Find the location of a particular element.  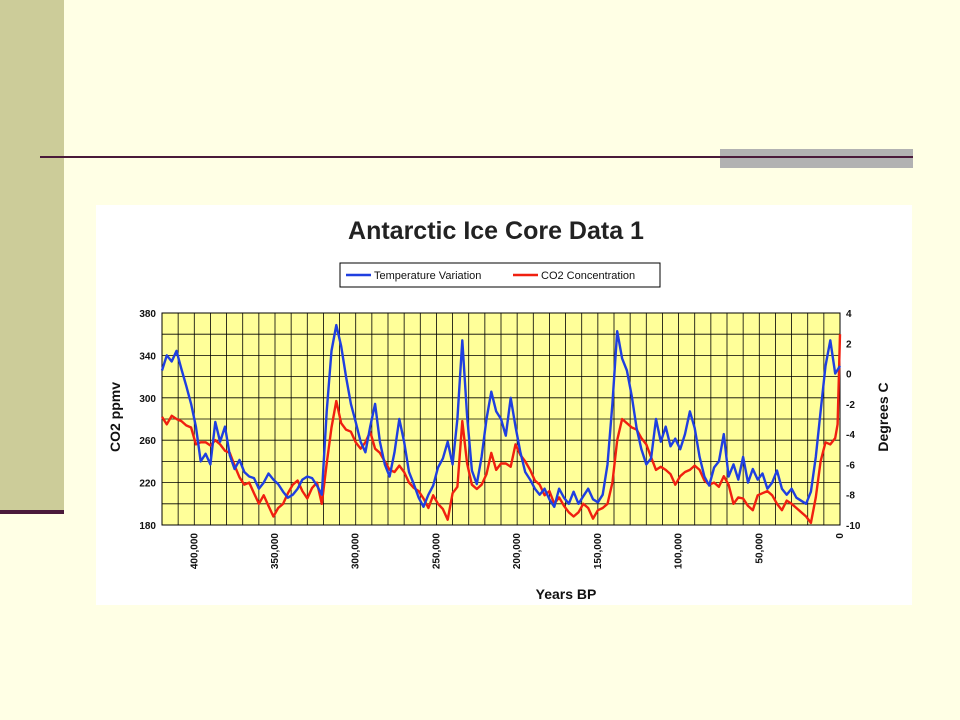

left-decor-bar is located at coordinates (32, 256).